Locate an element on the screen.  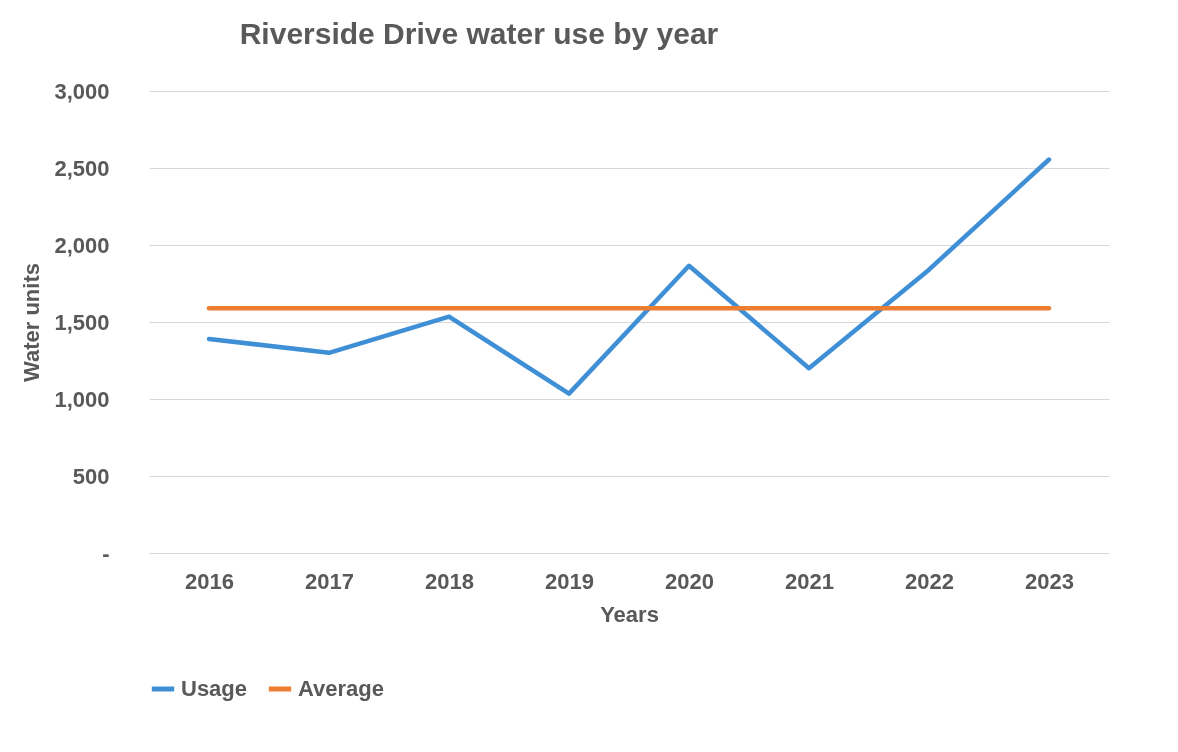
x-axis-title: Years is located at coordinates (629, 614).